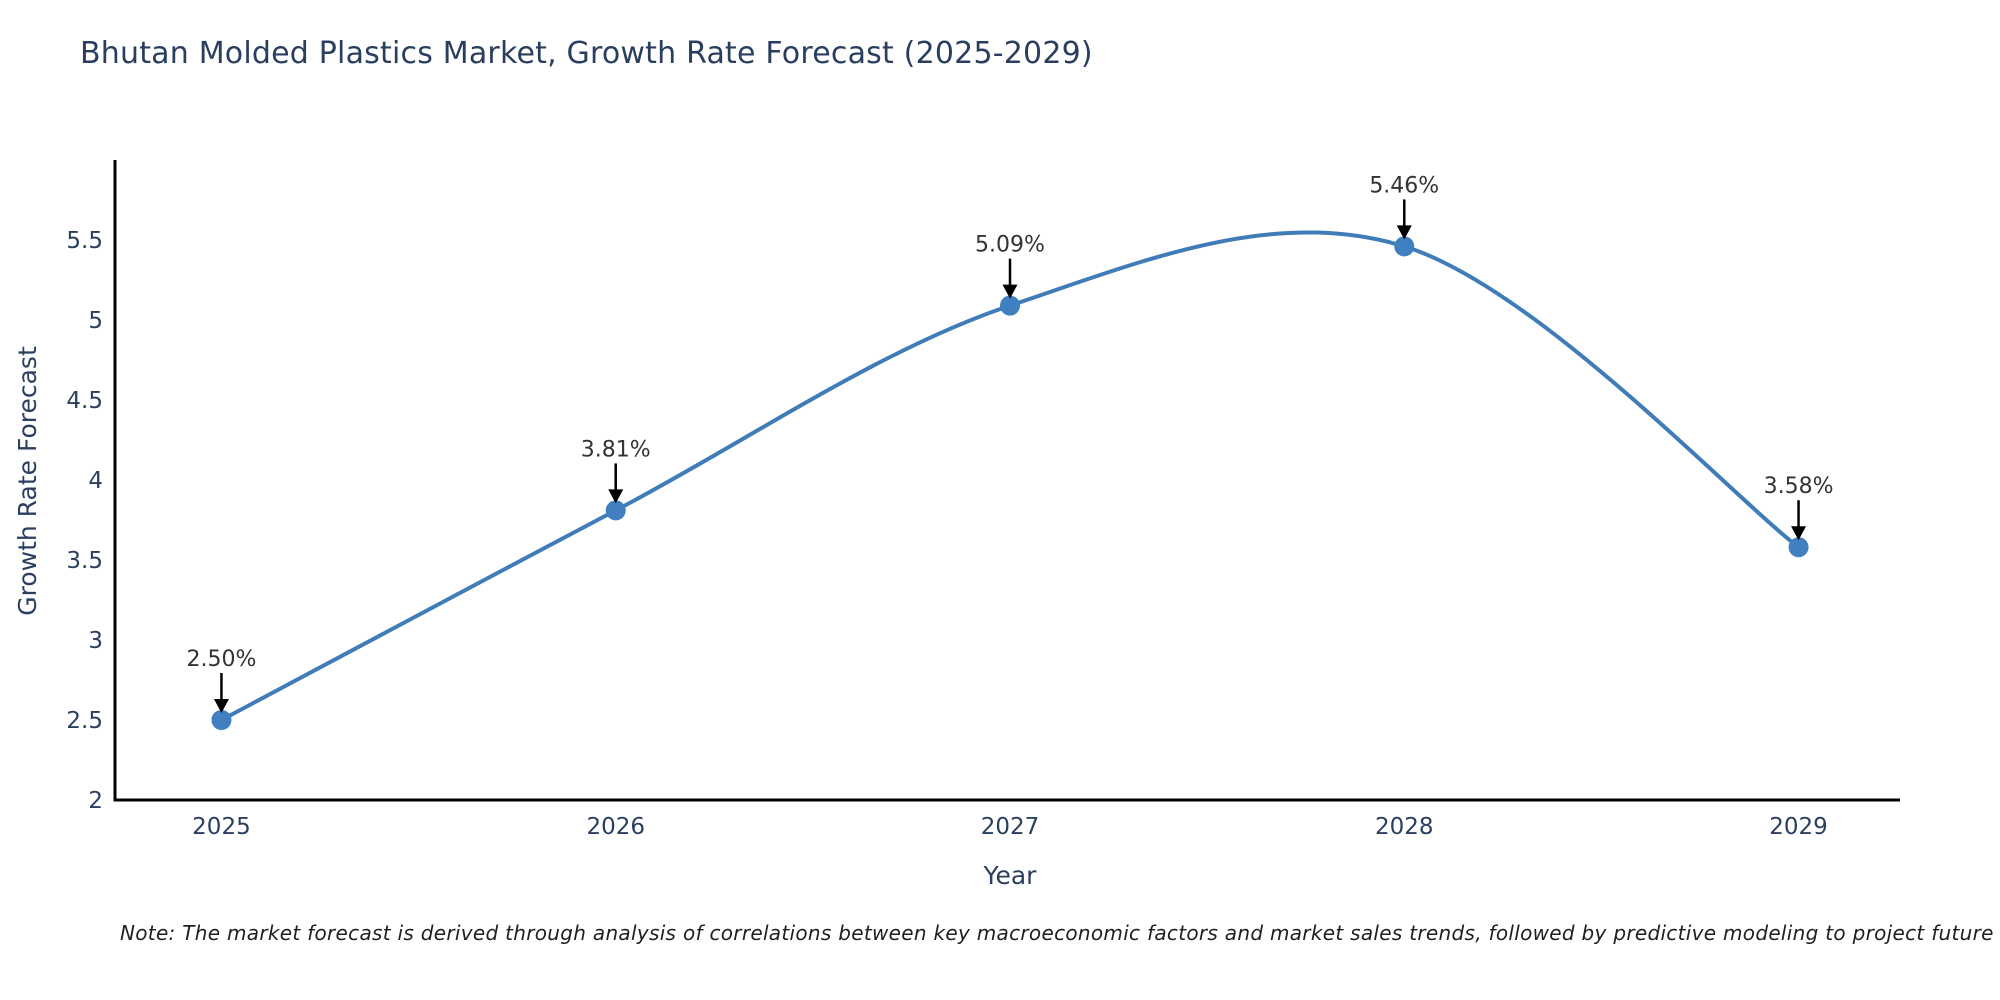  What do you see at coordinates (221, 827) in the screenshot?
I see `x-tick-label: 2025` at bounding box center [221, 827].